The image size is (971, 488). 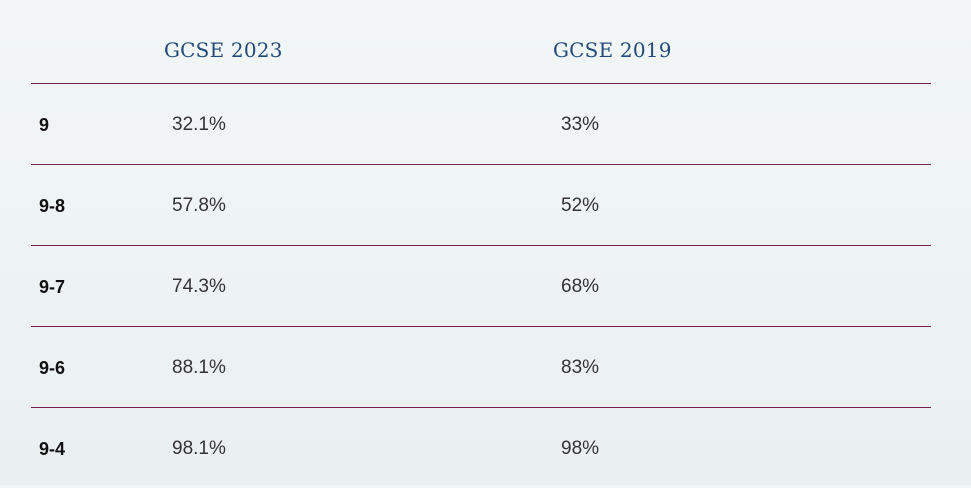 I want to click on gcse-2019-value: 33%, so click(x=580, y=124).